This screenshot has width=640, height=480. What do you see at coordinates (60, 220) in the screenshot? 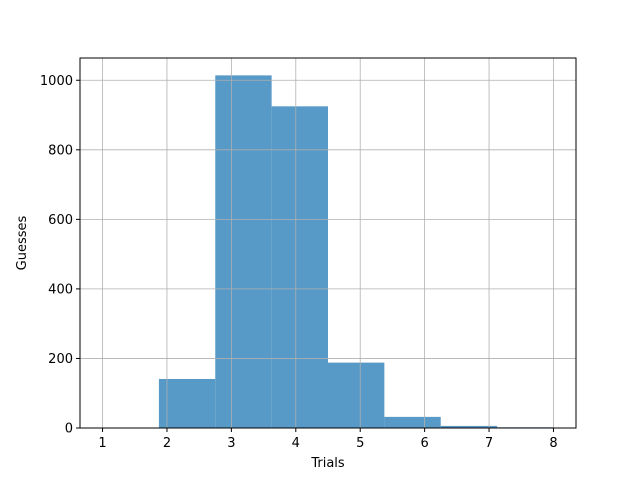
I see `y-tick-label: 600` at bounding box center [60, 220].